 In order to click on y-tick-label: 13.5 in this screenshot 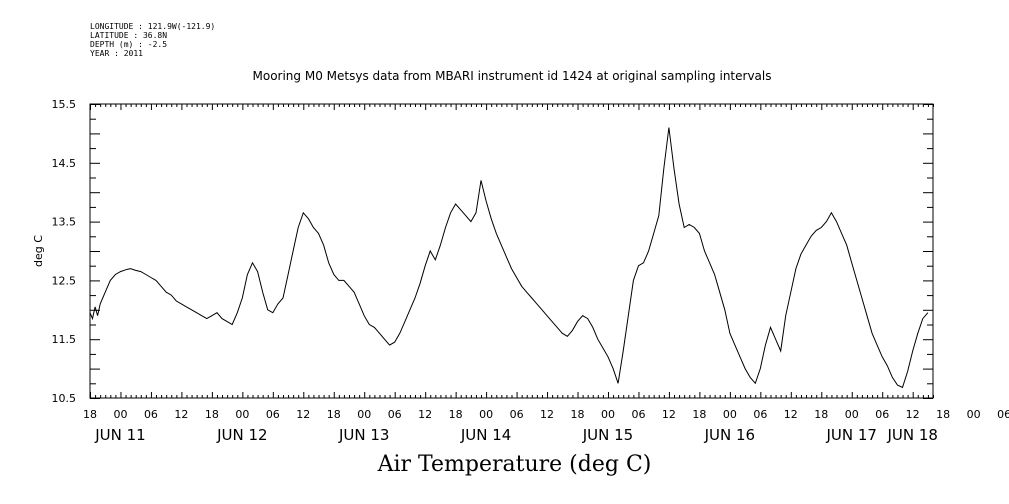, I will do `click(64, 222)`.